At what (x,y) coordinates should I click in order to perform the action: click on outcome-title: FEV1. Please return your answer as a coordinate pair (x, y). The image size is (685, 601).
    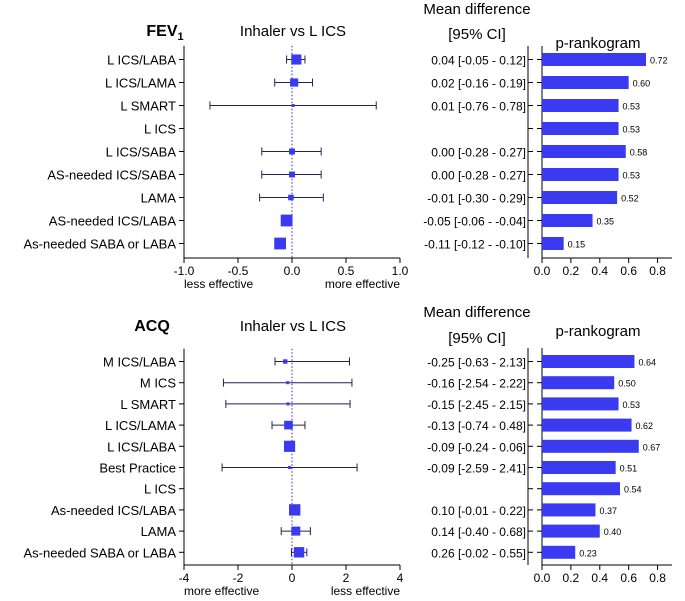
    Looking at the image, I should click on (164, 33).